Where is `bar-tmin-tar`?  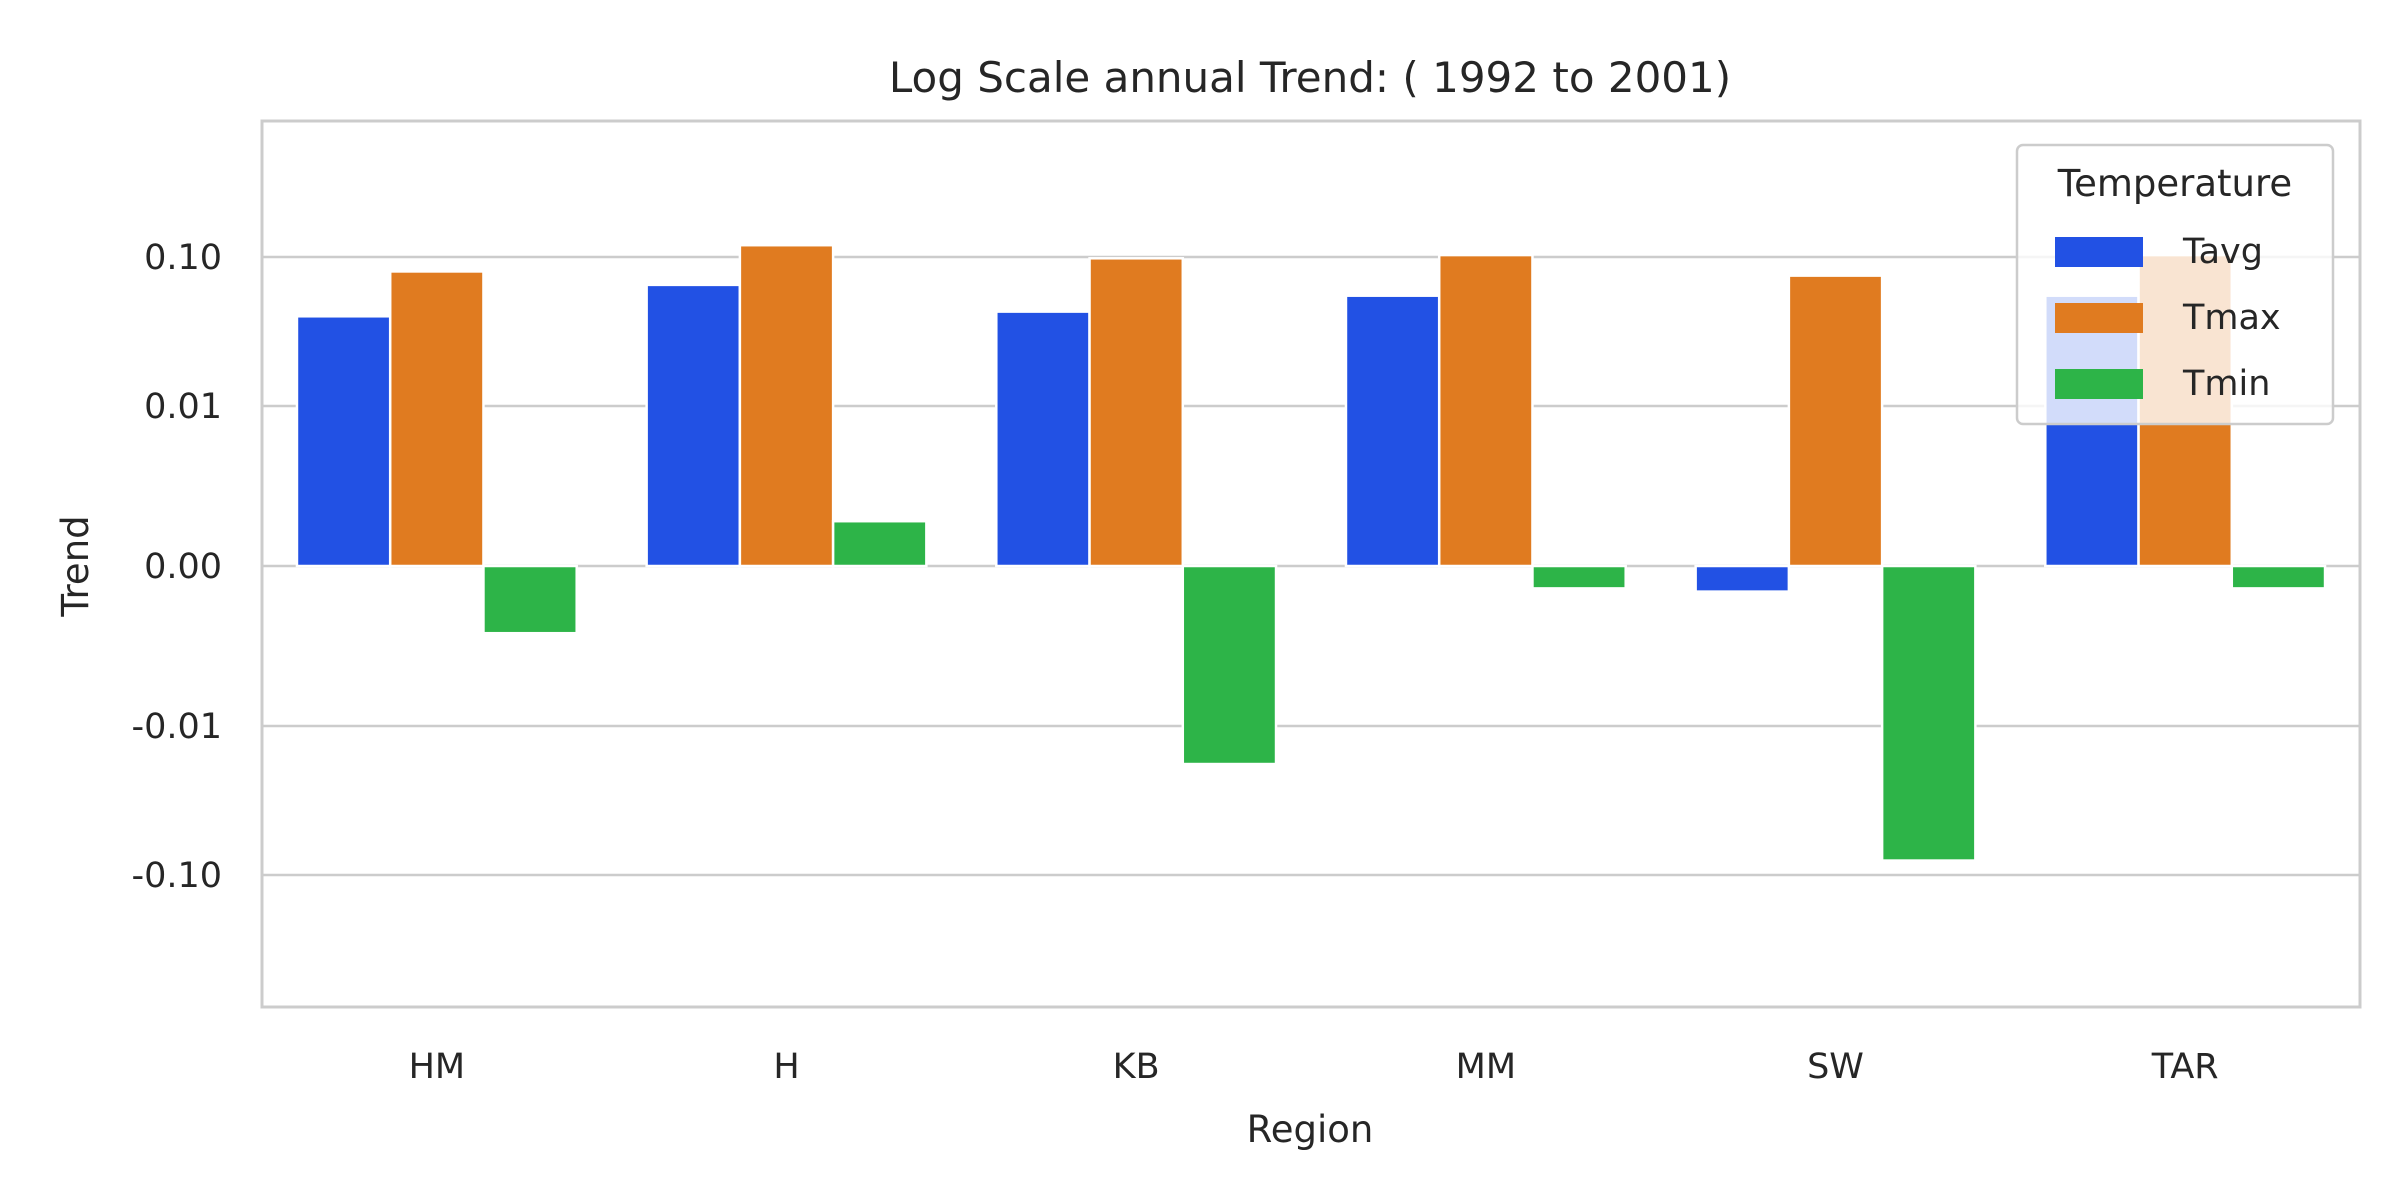 bar-tmin-tar is located at coordinates (2278, 577).